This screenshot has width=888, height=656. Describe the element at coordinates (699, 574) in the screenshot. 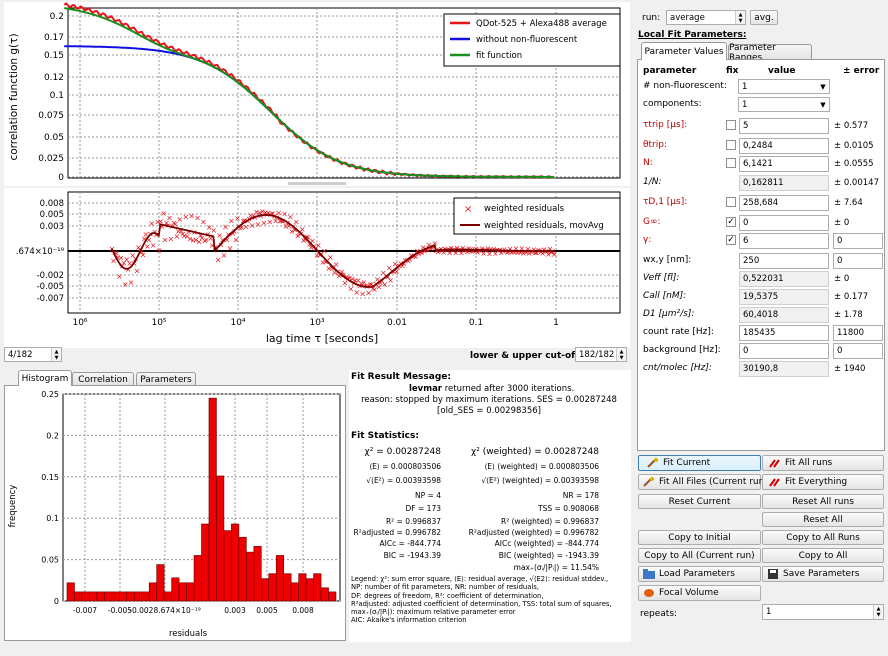

I see `load-parameters-button: Load Parameters` at that location.